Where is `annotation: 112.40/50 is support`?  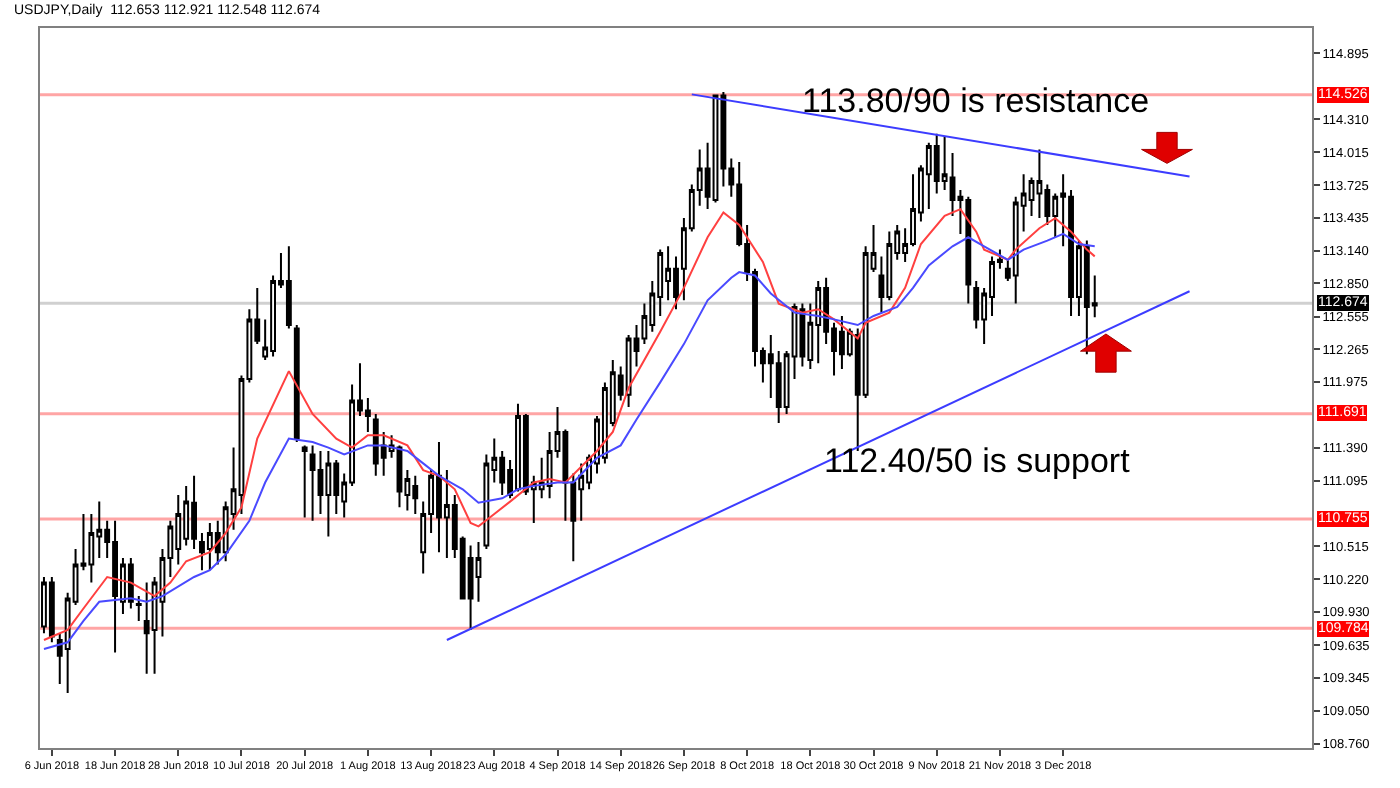 annotation: 112.40/50 is support is located at coordinates (977, 461).